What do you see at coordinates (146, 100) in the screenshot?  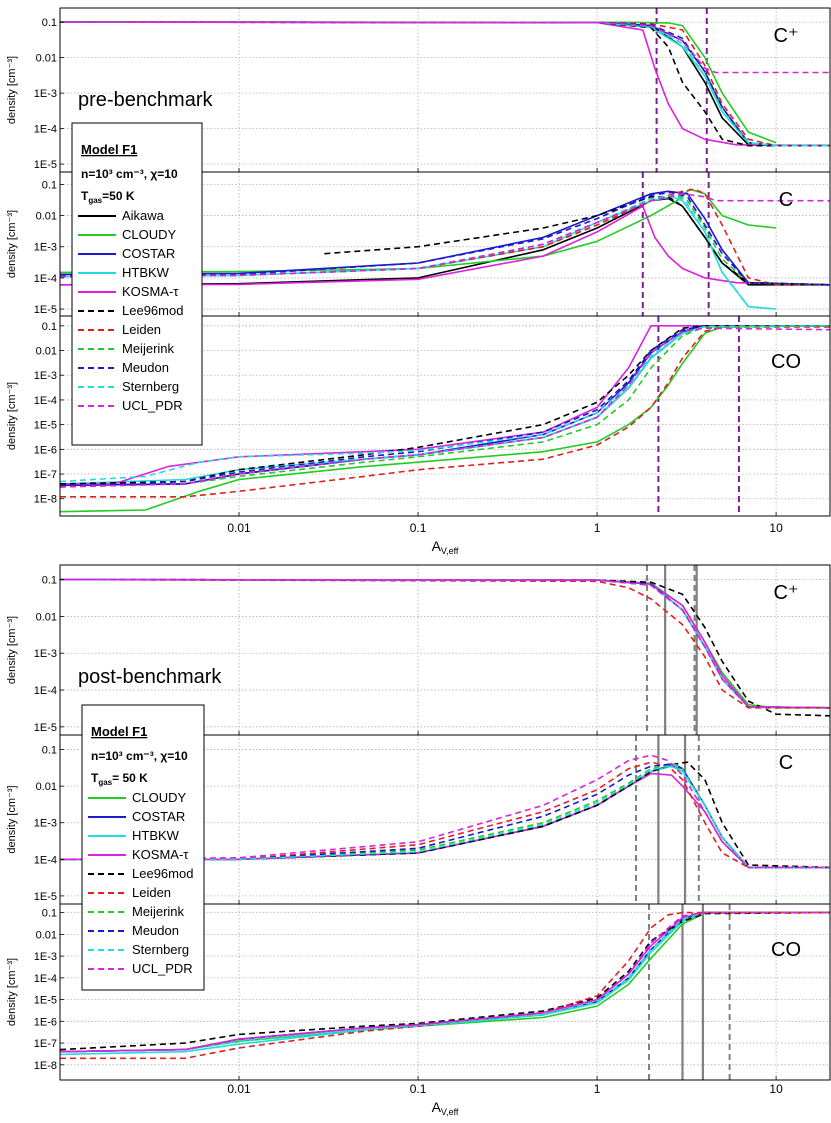 I see `block-label: pre-benchmark` at bounding box center [146, 100].